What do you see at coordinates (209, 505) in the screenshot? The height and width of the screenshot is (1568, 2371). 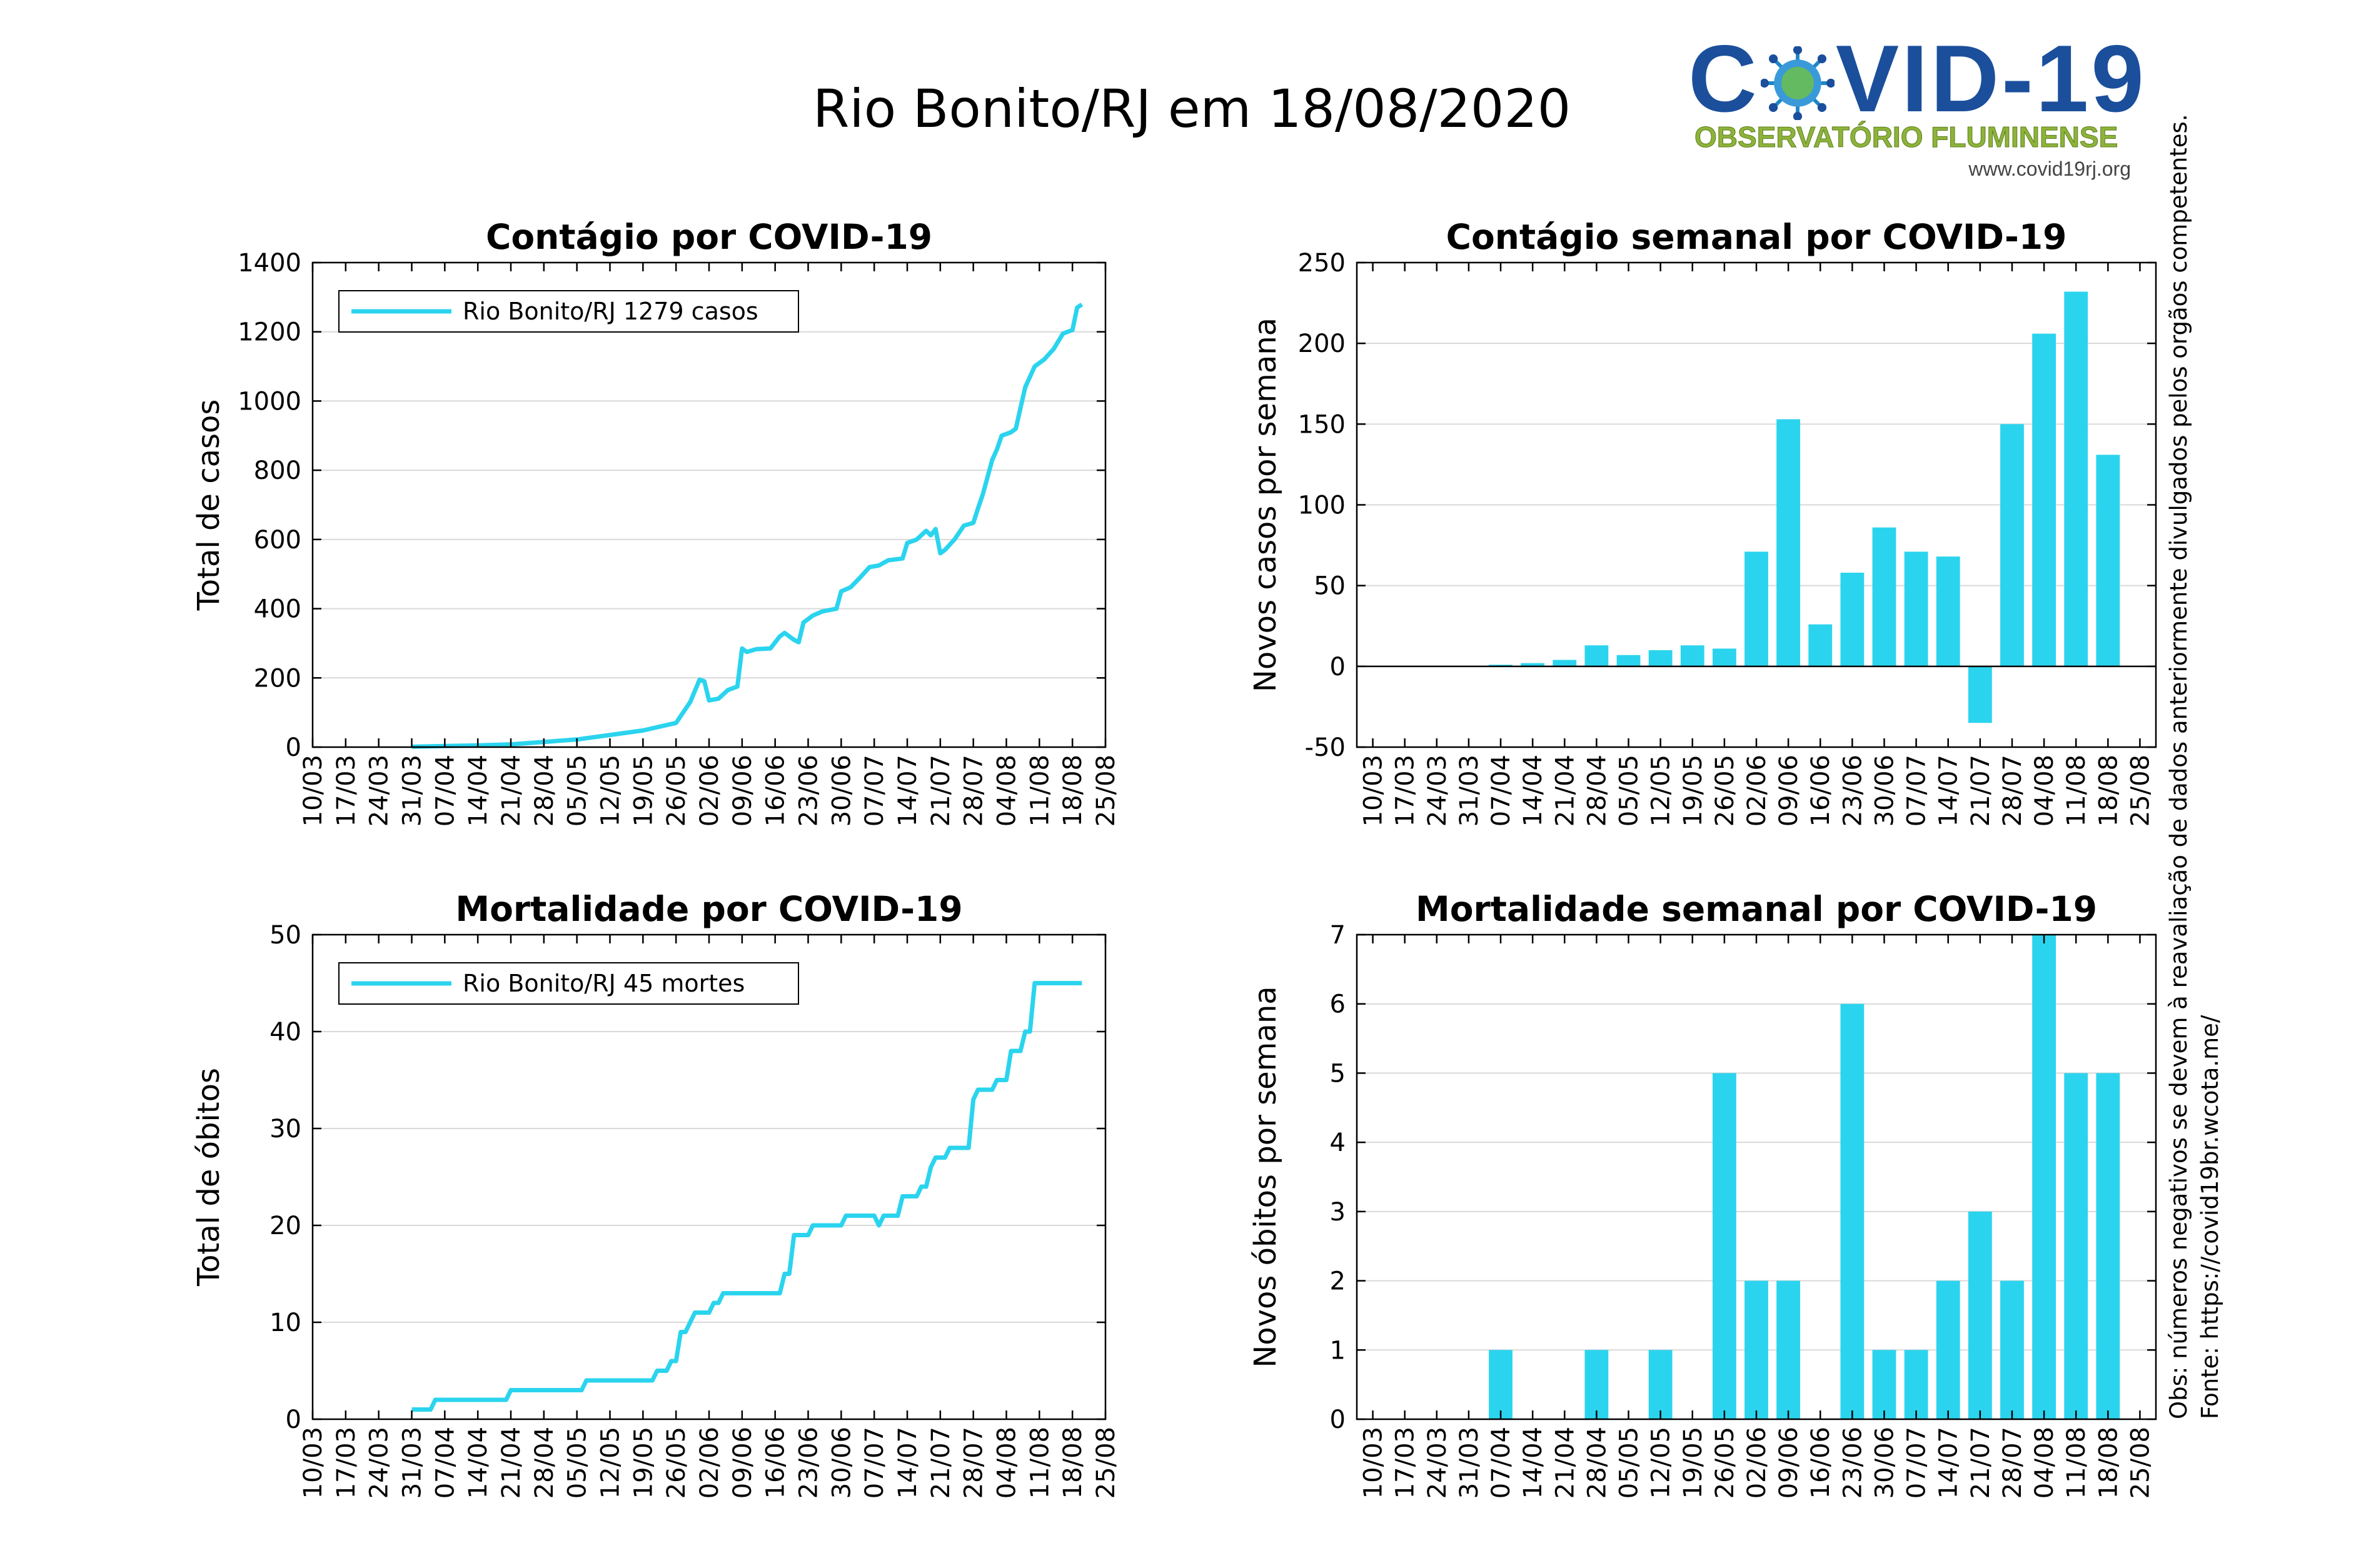 I see `cum-cases-ylabel: Total de casos` at bounding box center [209, 505].